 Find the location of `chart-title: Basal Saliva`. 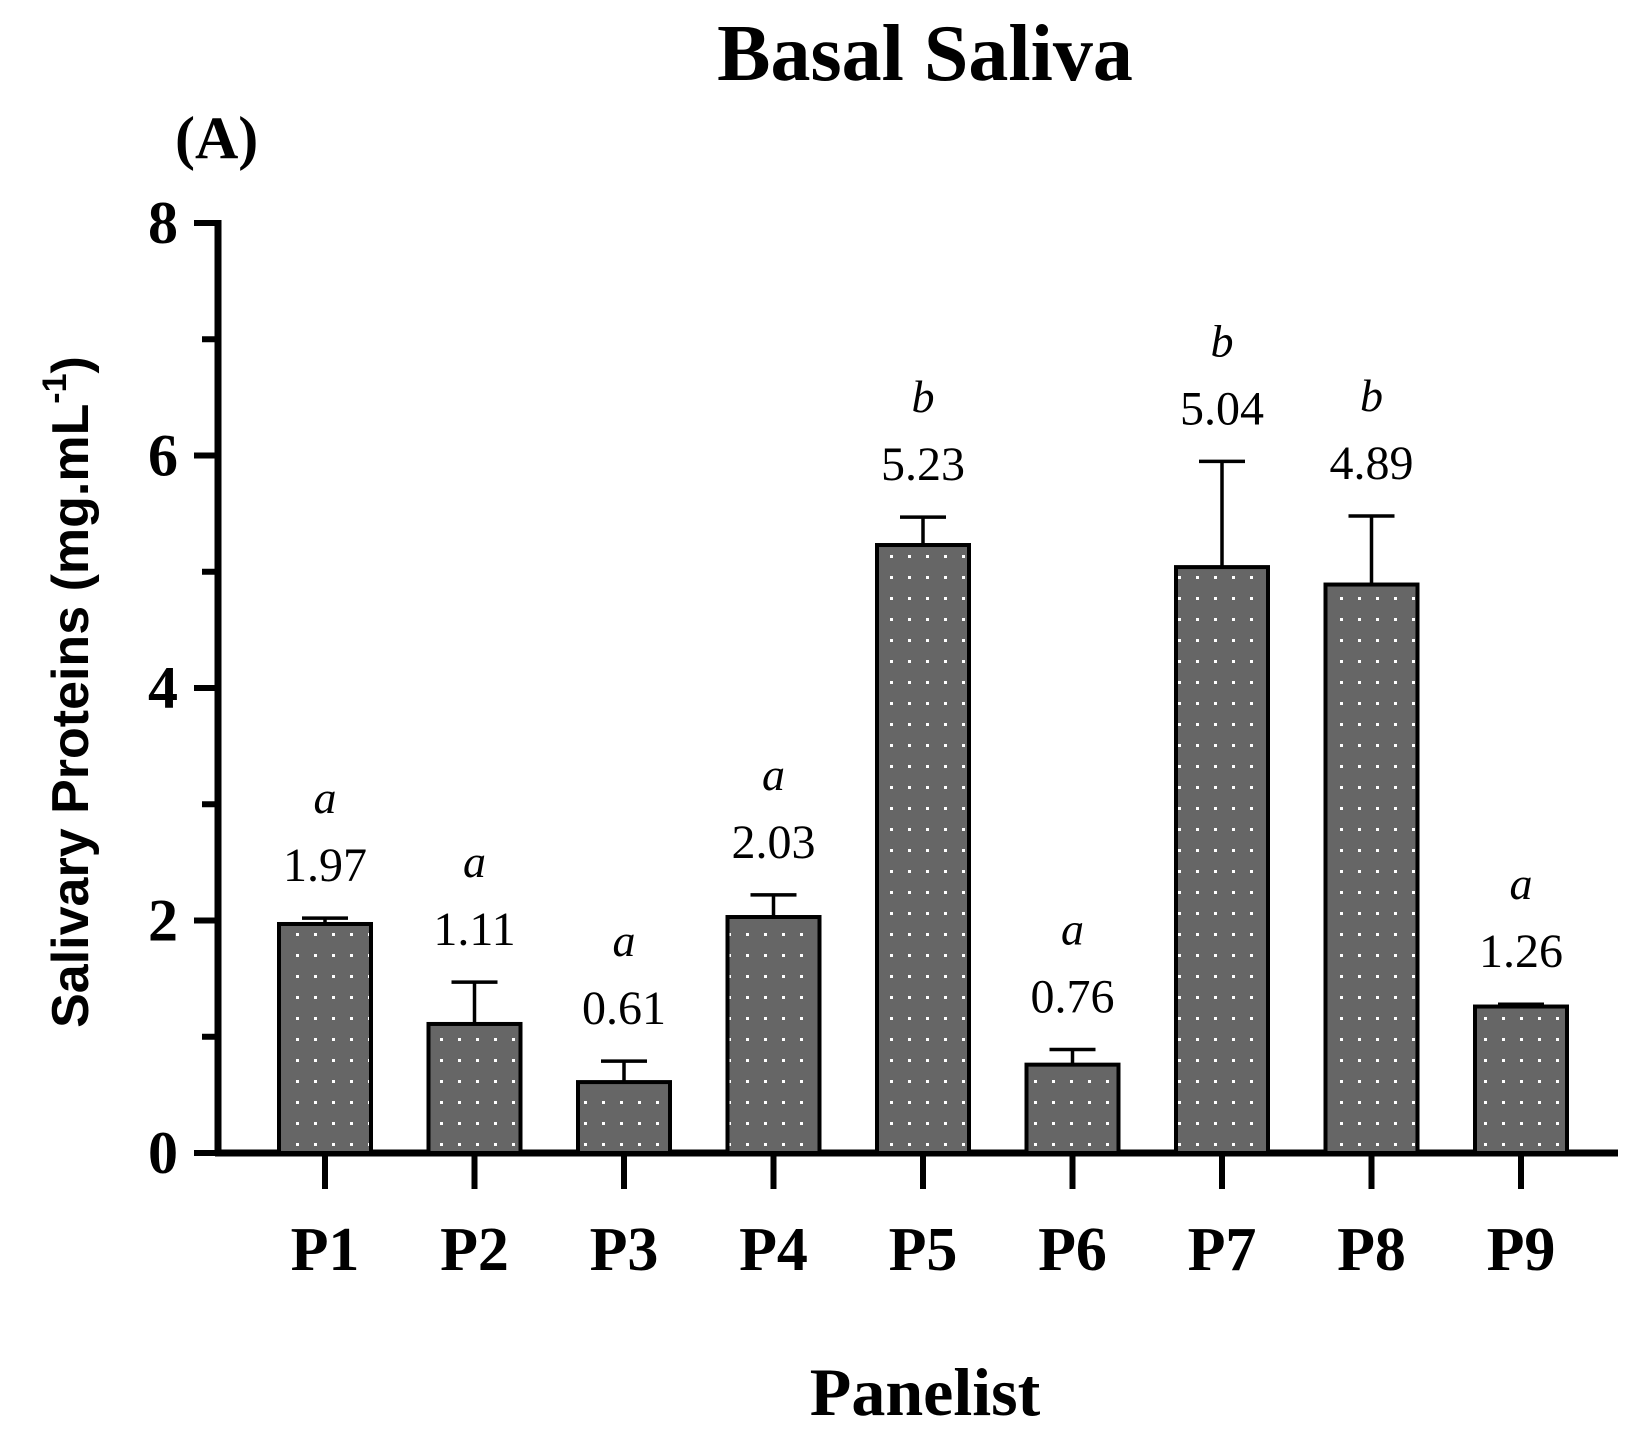

chart-title: Basal Saliva is located at coordinates (925, 54).